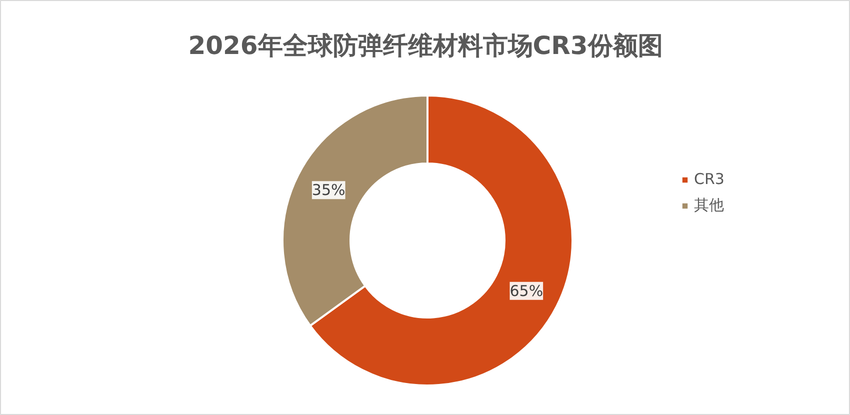 The width and height of the screenshot is (850, 415). I want to click on data-label: 35%, so click(329, 190).